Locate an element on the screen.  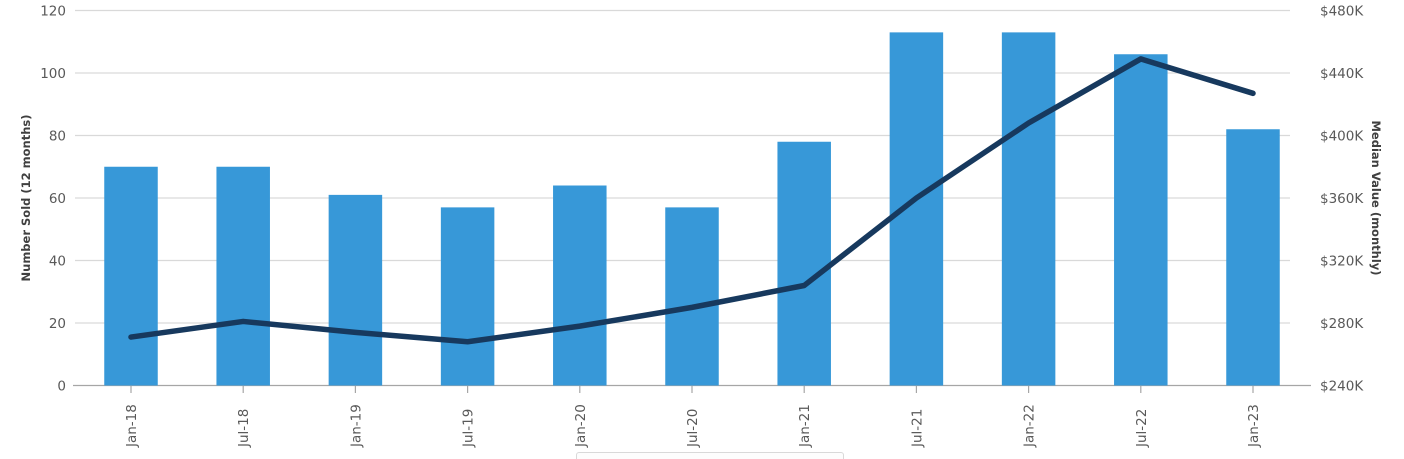
x-label-Jul-18: Jul-18 is located at coordinates (244, 428).